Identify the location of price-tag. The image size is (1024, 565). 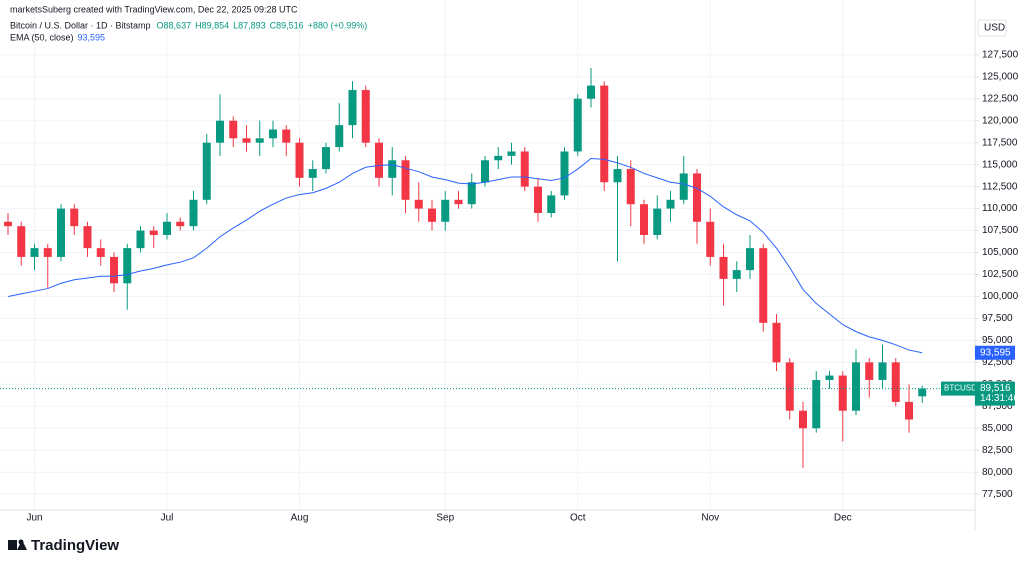
(995, 393).